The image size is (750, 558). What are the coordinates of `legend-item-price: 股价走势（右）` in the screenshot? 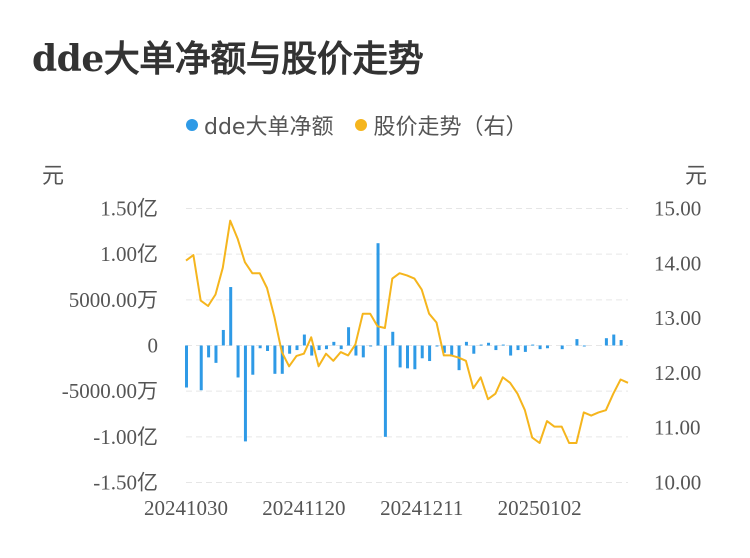 It's located at (441, 125).